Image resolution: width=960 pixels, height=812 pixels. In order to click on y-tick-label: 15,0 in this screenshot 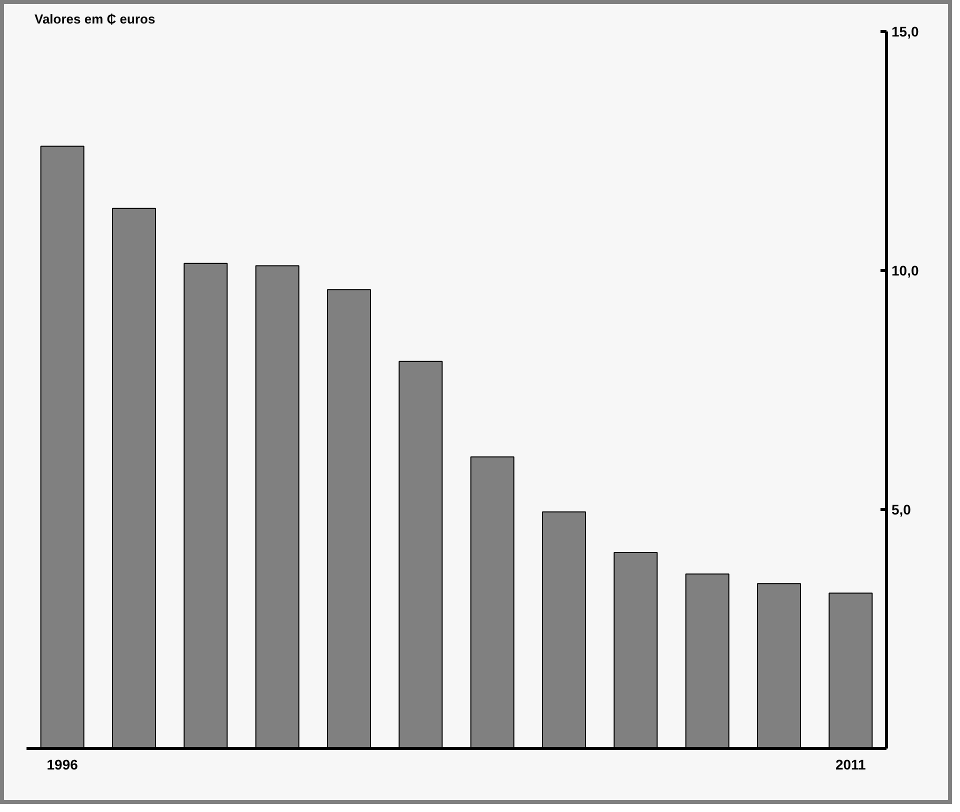, I will do `click(905, 32)`.